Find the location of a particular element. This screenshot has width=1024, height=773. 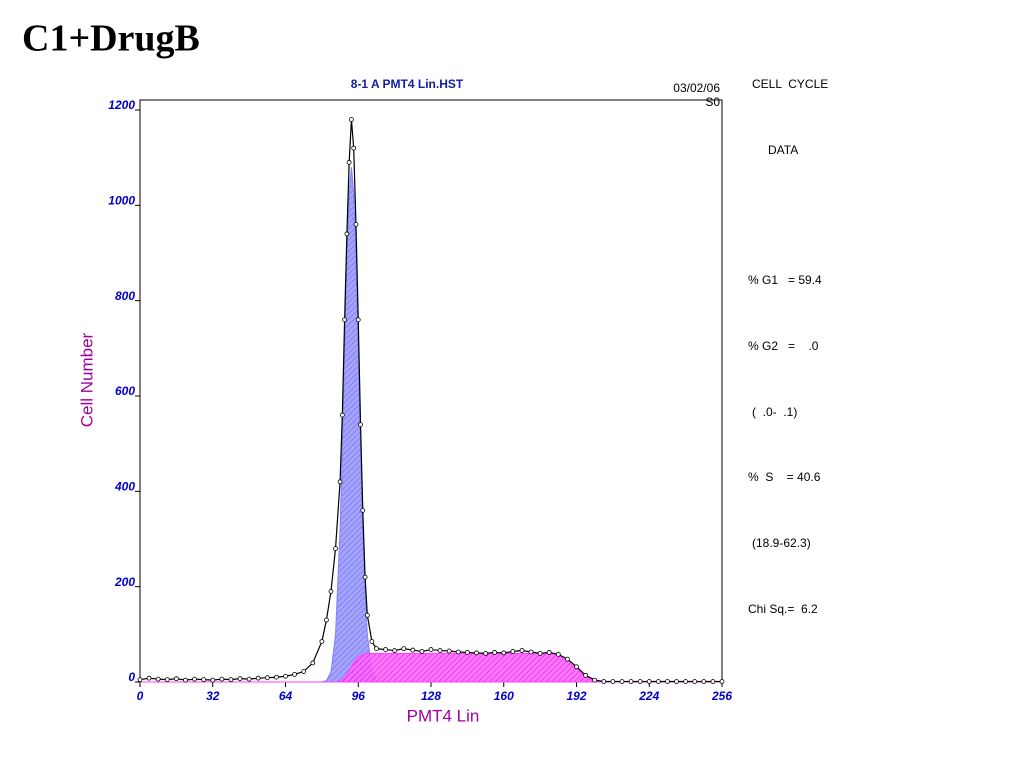

x-tick-label: 0 is located at coordinates (140, 696).